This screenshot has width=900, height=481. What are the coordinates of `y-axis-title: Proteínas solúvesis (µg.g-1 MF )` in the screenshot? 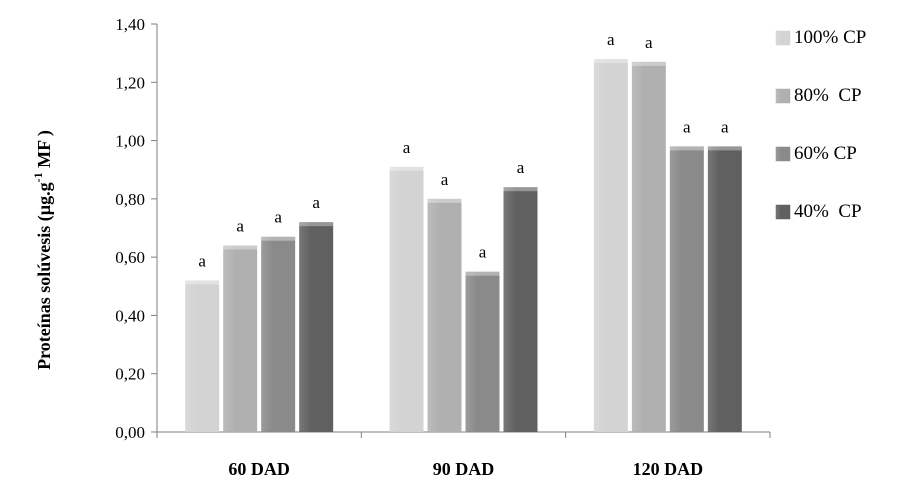 It's located at (43, 250).